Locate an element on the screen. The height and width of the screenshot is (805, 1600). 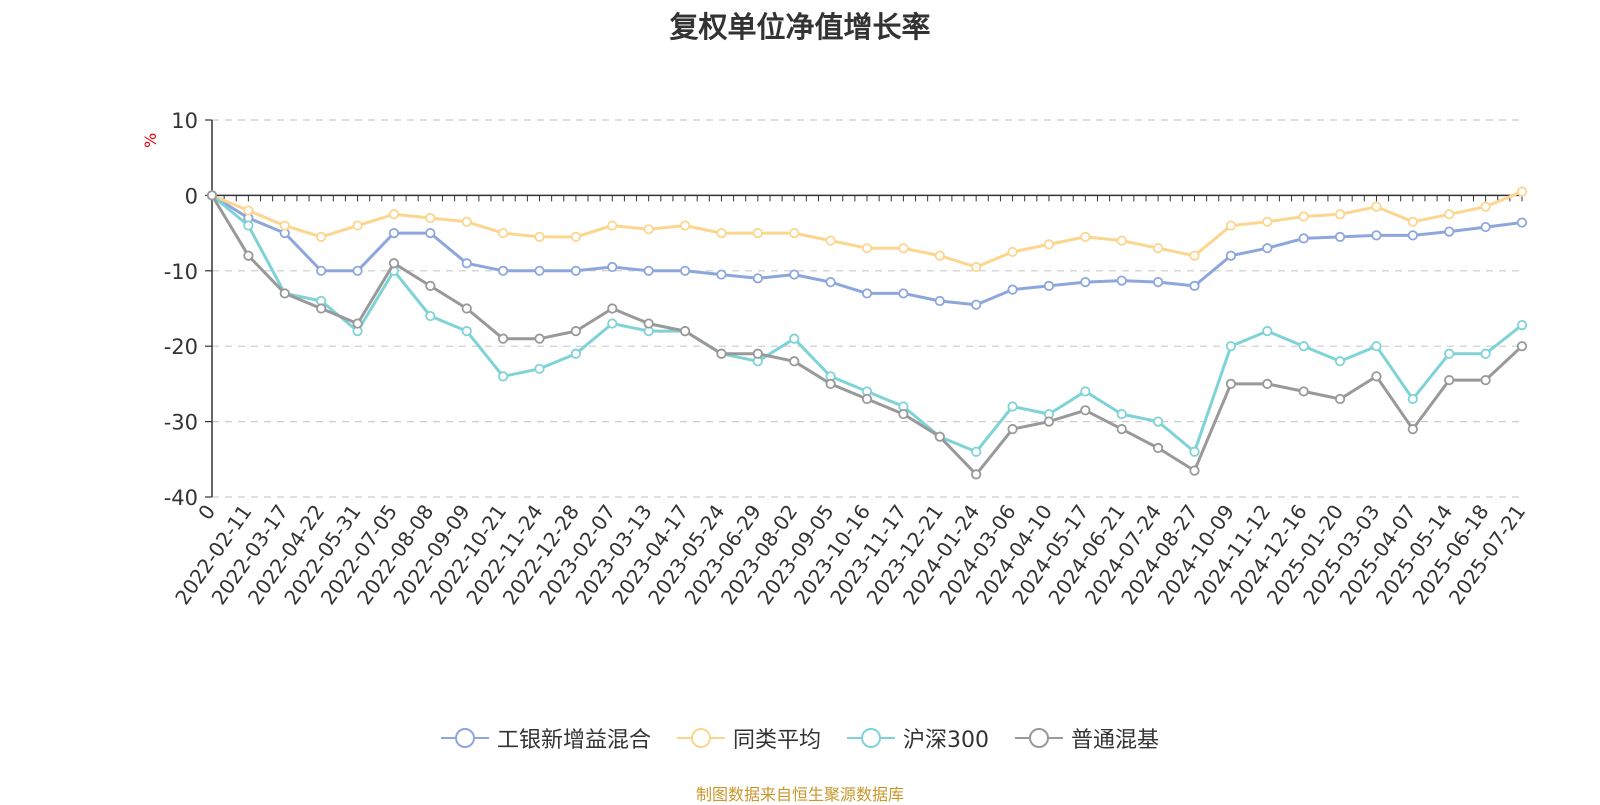
legend: 工银新增益混合 同类平均 沪深300 普通混基 is located at coordinates (800, 738).